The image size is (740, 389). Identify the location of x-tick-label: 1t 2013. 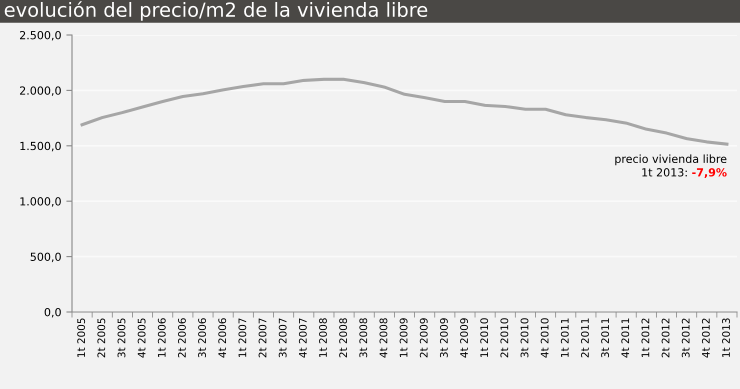
(726, 337).